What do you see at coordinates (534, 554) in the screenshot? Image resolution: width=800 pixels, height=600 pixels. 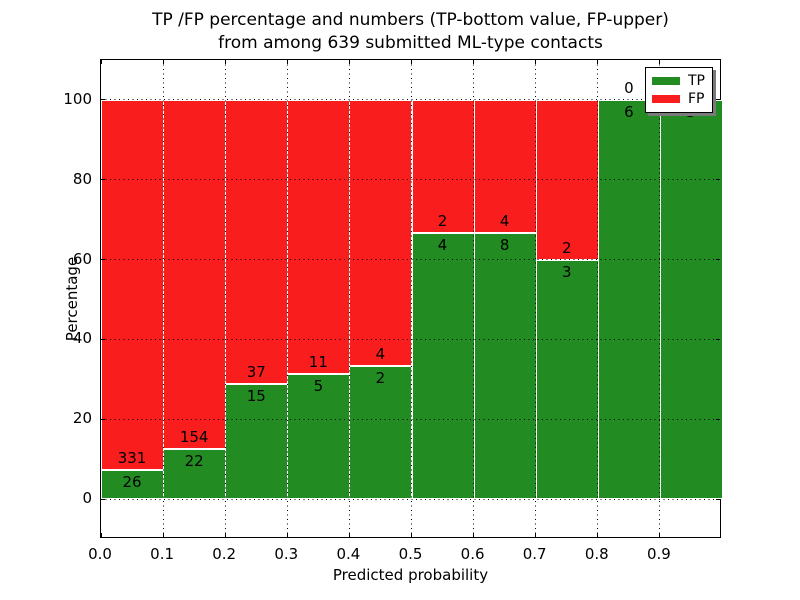 I see `x-tick-label: 0.7` at bounding box center [534, 554].